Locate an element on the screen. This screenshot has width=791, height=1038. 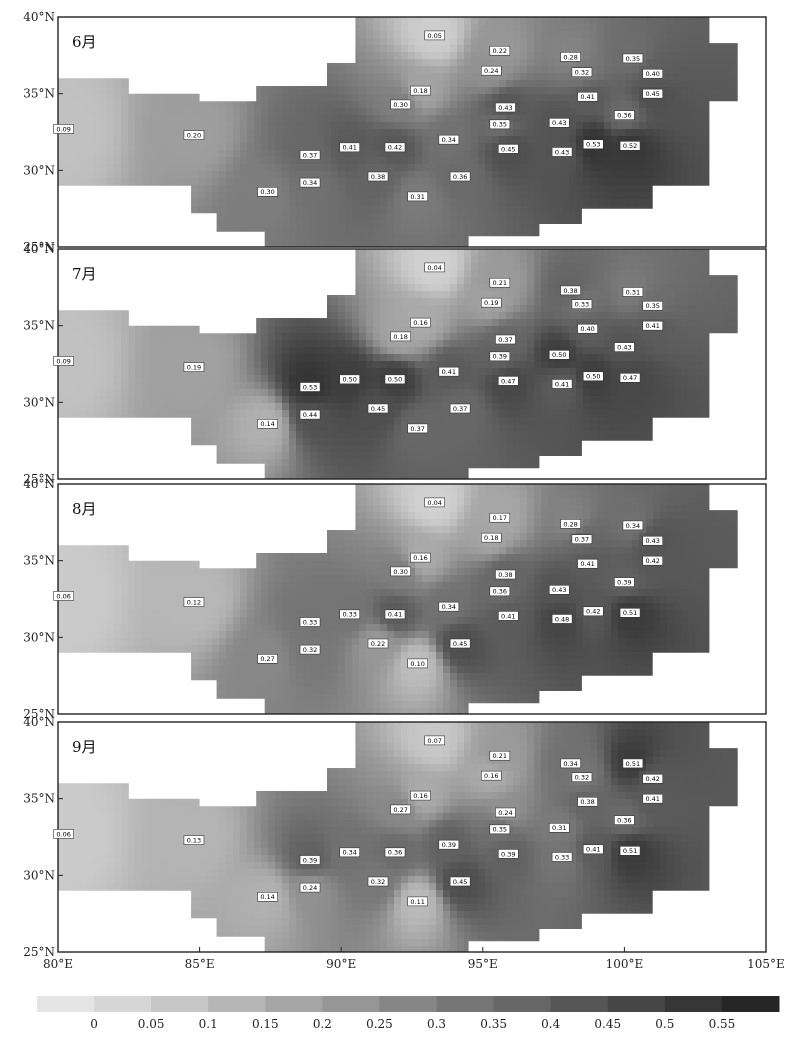
station-value: 0.52 is located at coordinates (630, 146).